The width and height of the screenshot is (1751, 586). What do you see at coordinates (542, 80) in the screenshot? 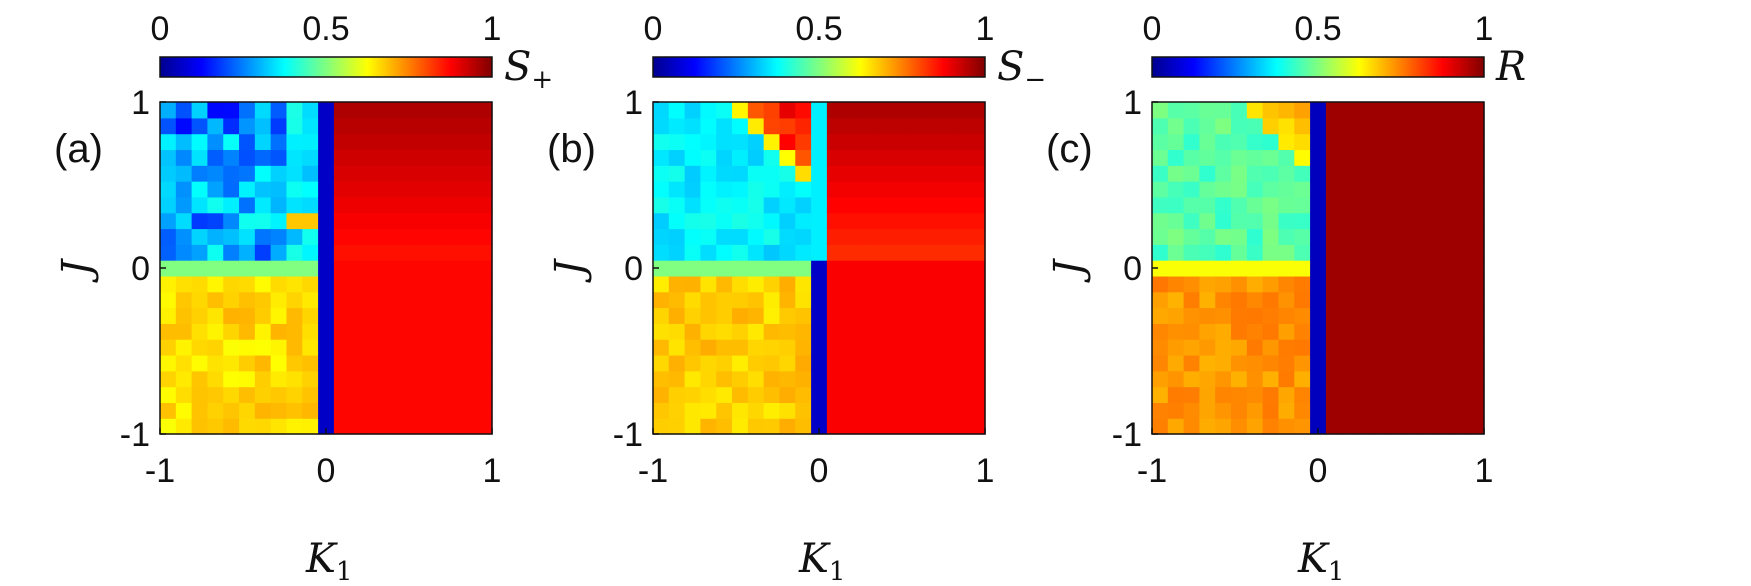
I see `colorbar-label-sub: +` at bounding box center [542, 80].